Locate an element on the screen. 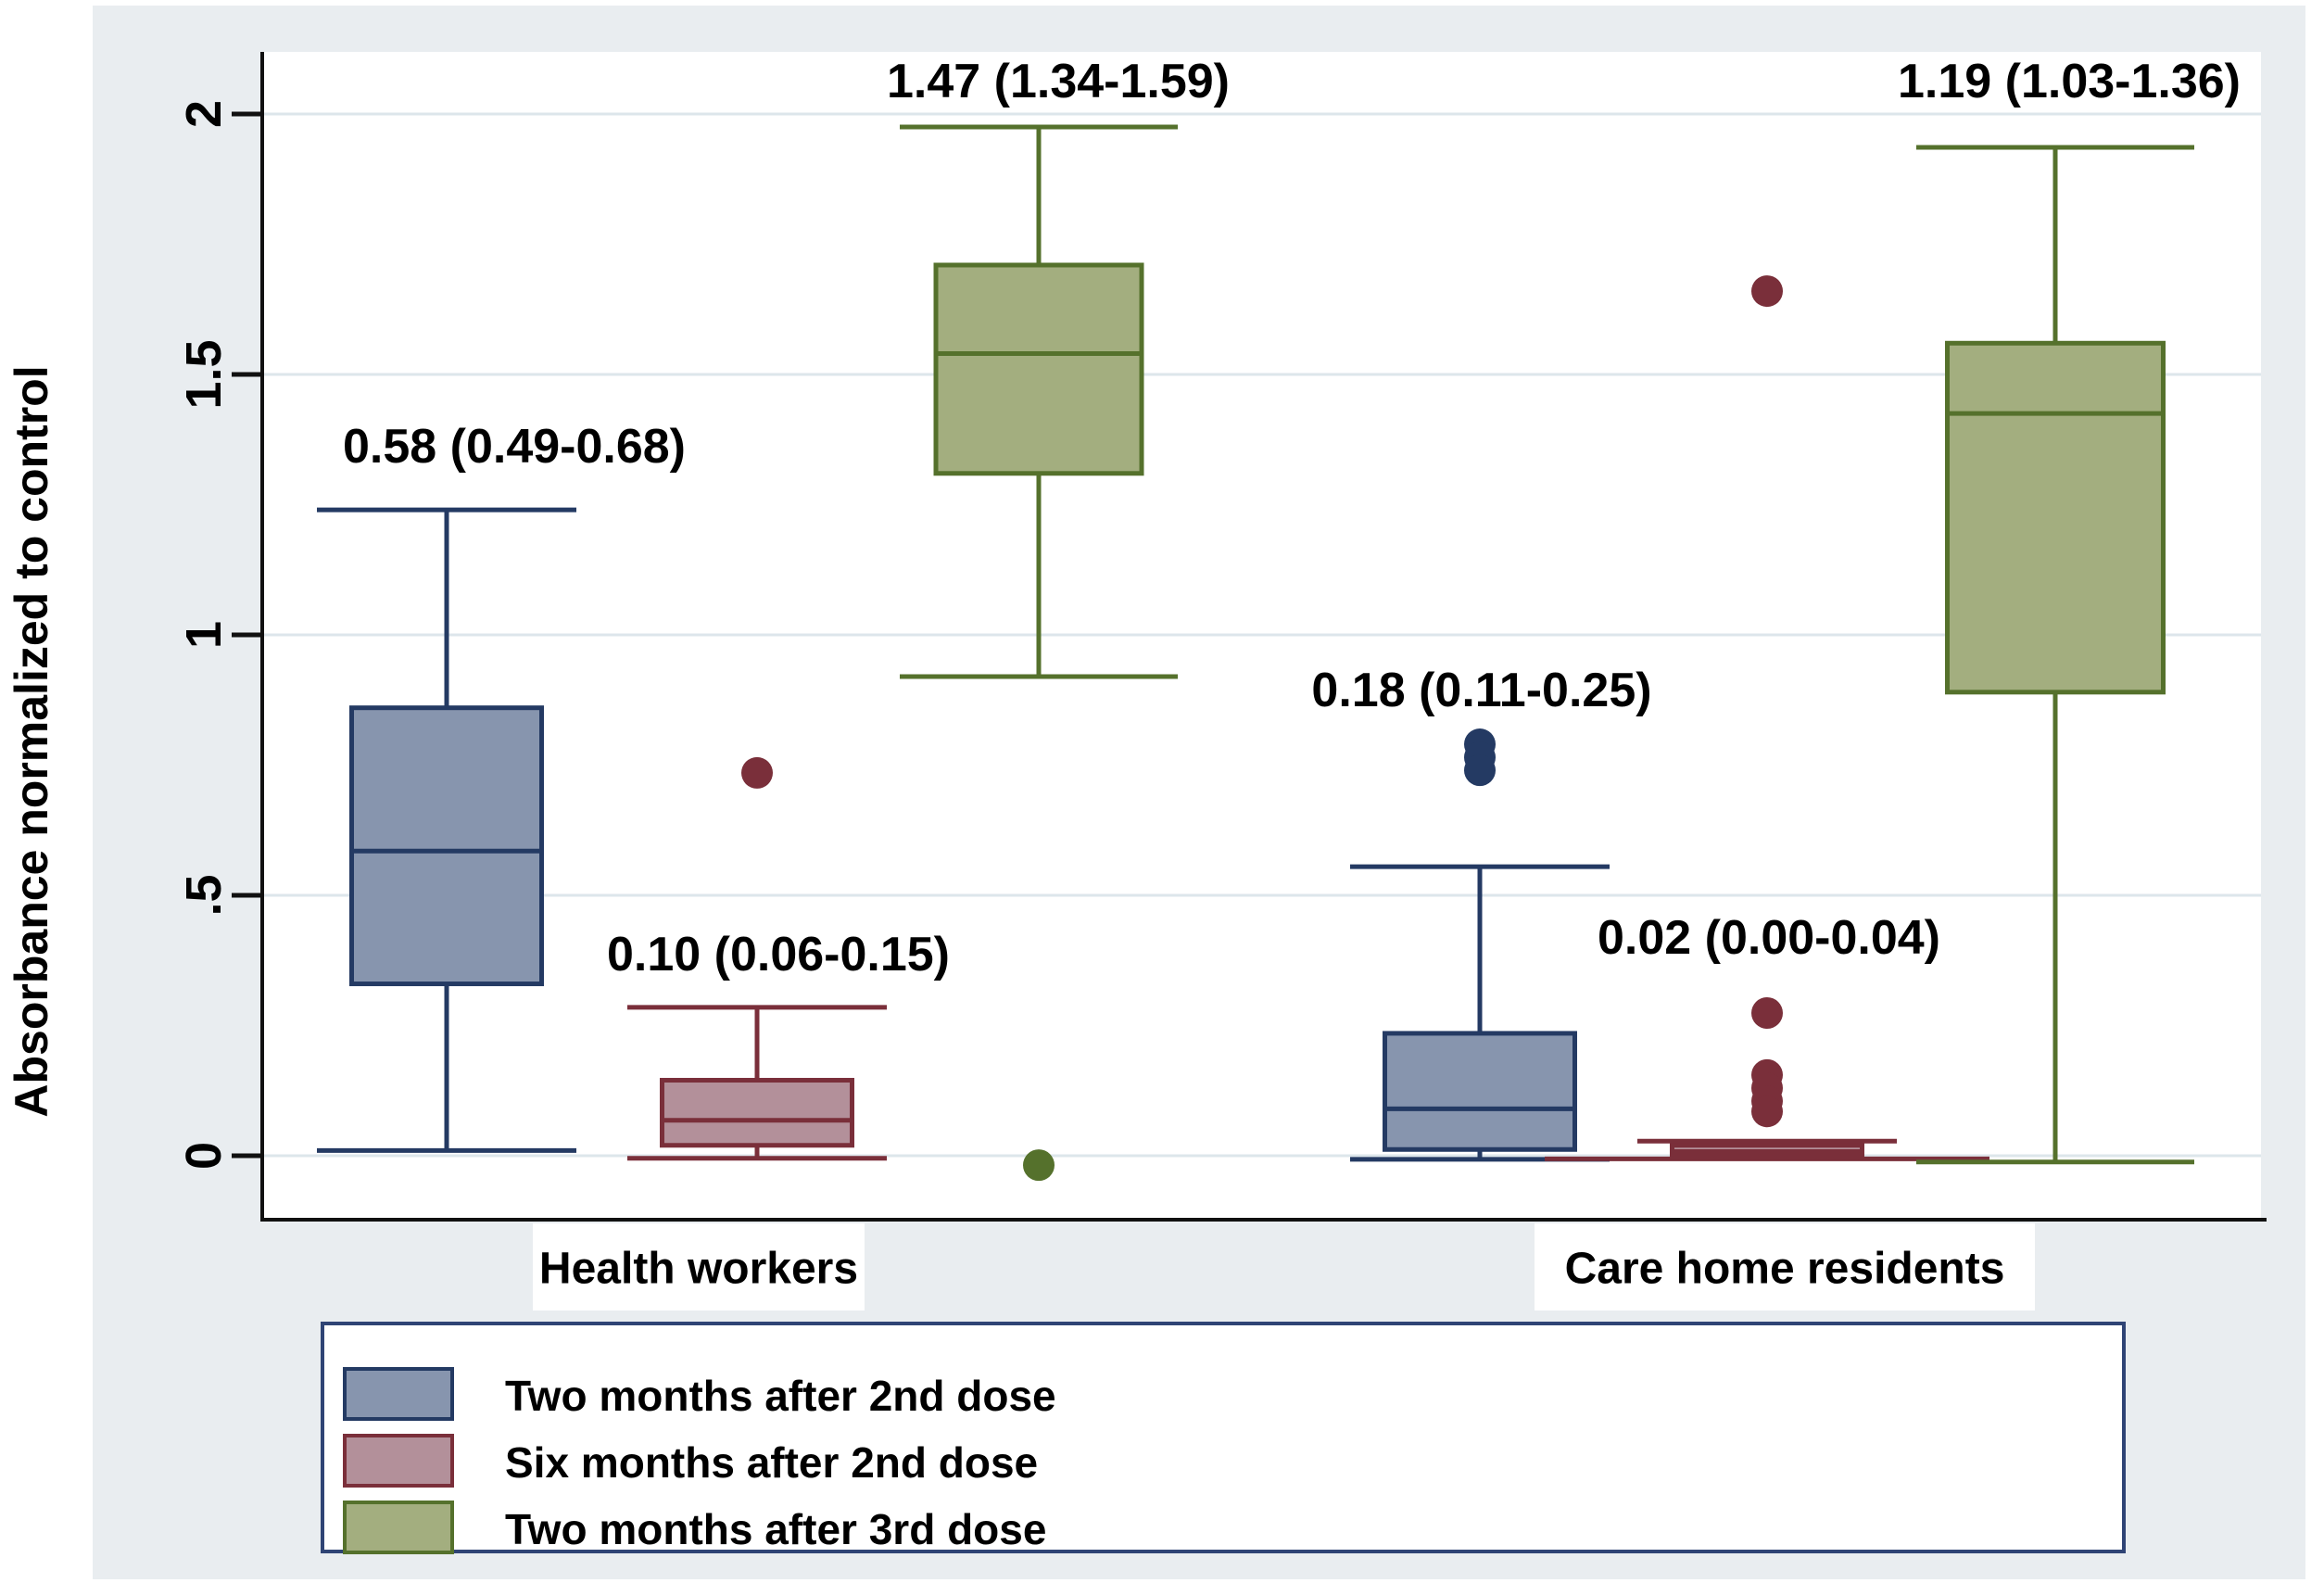  y-tick-label: 2 is located at coordinates (204, 114).